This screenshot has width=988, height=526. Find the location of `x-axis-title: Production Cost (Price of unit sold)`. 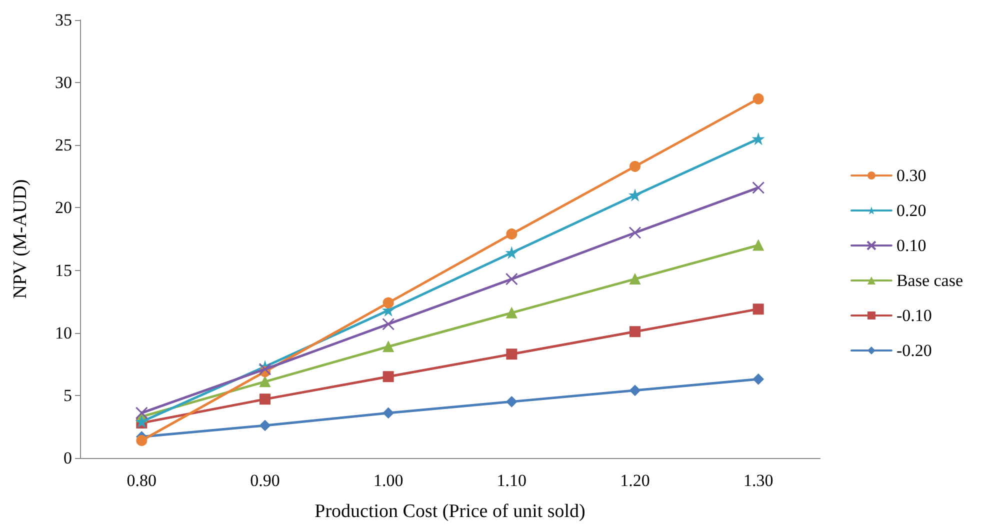

x-axis-title: Production Cost (Price of unit sold) is located at coordinates (450, 511).